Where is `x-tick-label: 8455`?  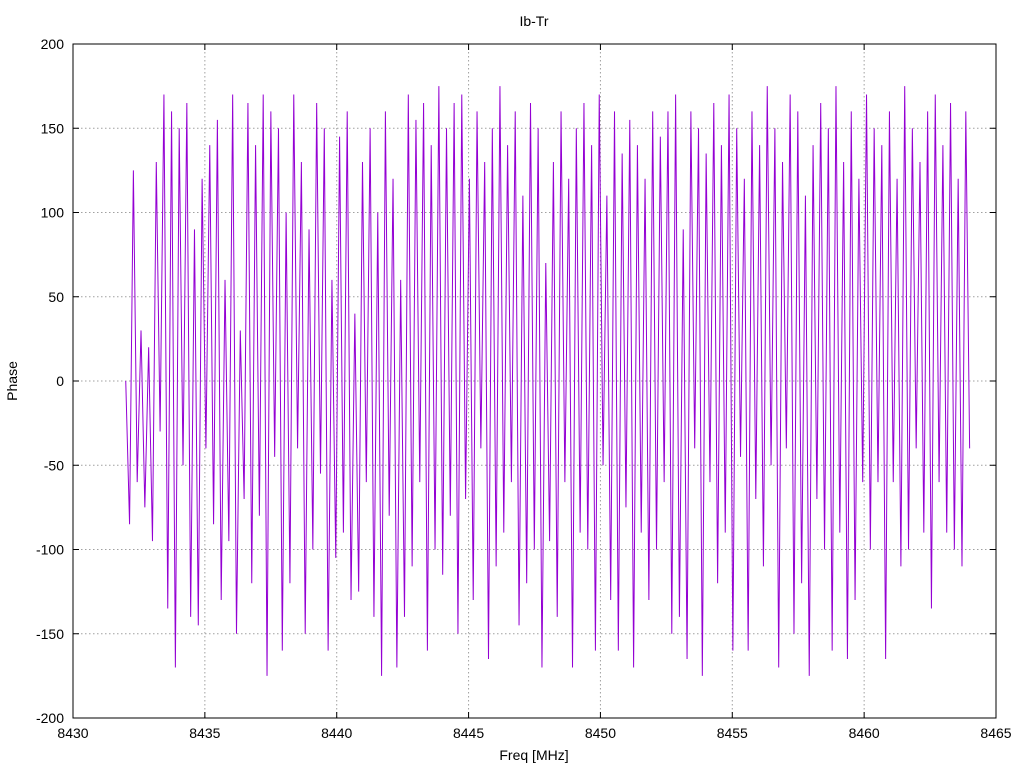 x-tick-label: 8455 is located at coordinates (732, 733).